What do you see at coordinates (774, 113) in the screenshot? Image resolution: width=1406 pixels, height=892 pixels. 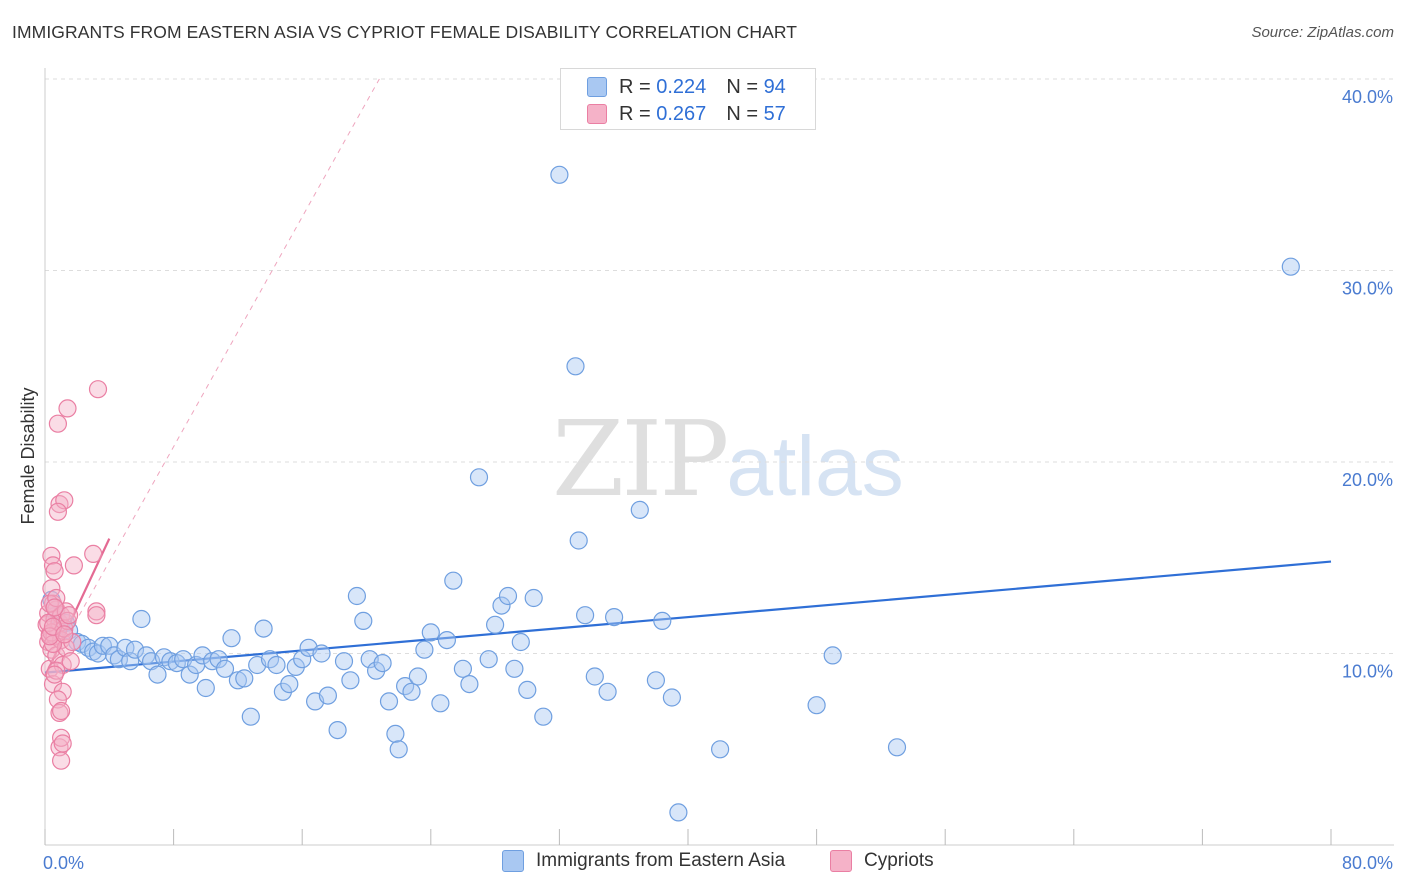 I see `legend-n-value: 57` at bounding box center [774, 113].